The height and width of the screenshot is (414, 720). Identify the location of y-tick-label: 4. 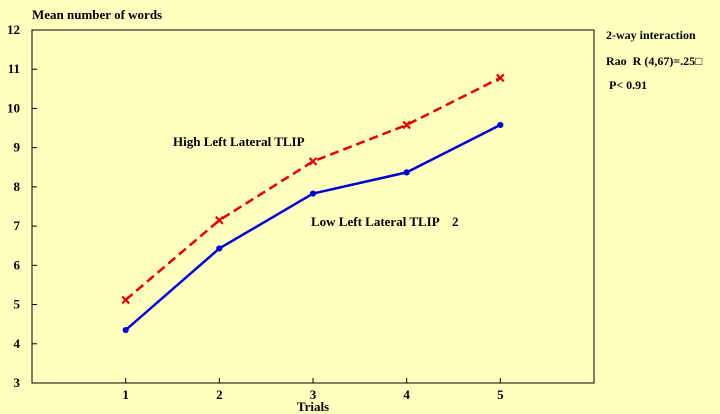
(17, 343).